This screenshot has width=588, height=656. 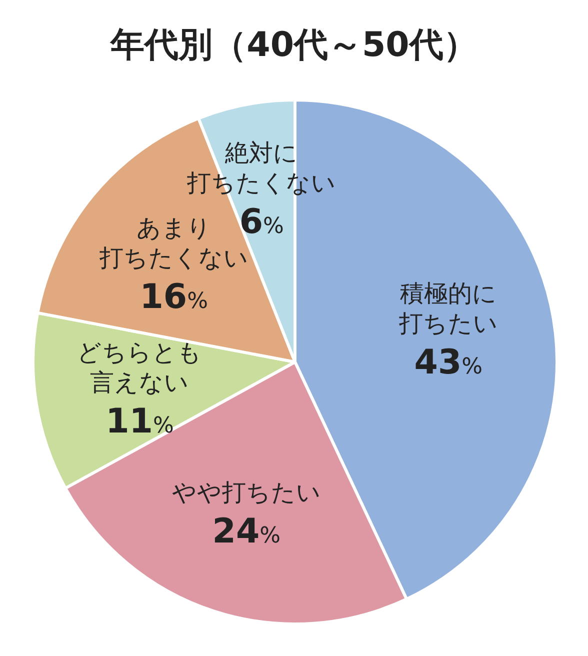 What do you see at coordinates (246, 532) in the screenshot?
I see `data-label: 24%` at bounding box center [246, 532].